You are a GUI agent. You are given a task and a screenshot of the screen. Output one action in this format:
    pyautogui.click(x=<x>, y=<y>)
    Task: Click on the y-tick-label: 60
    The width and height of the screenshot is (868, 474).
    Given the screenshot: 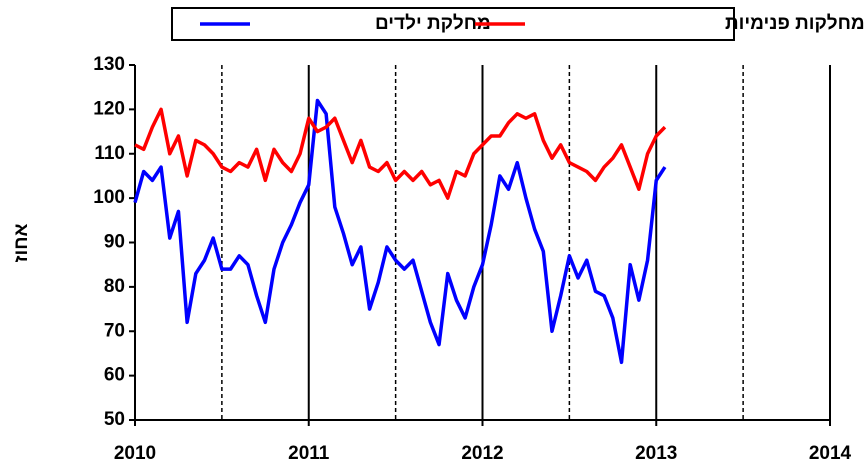 What is the action you would take?
    pyautogui.click(x=114, y=375)
    